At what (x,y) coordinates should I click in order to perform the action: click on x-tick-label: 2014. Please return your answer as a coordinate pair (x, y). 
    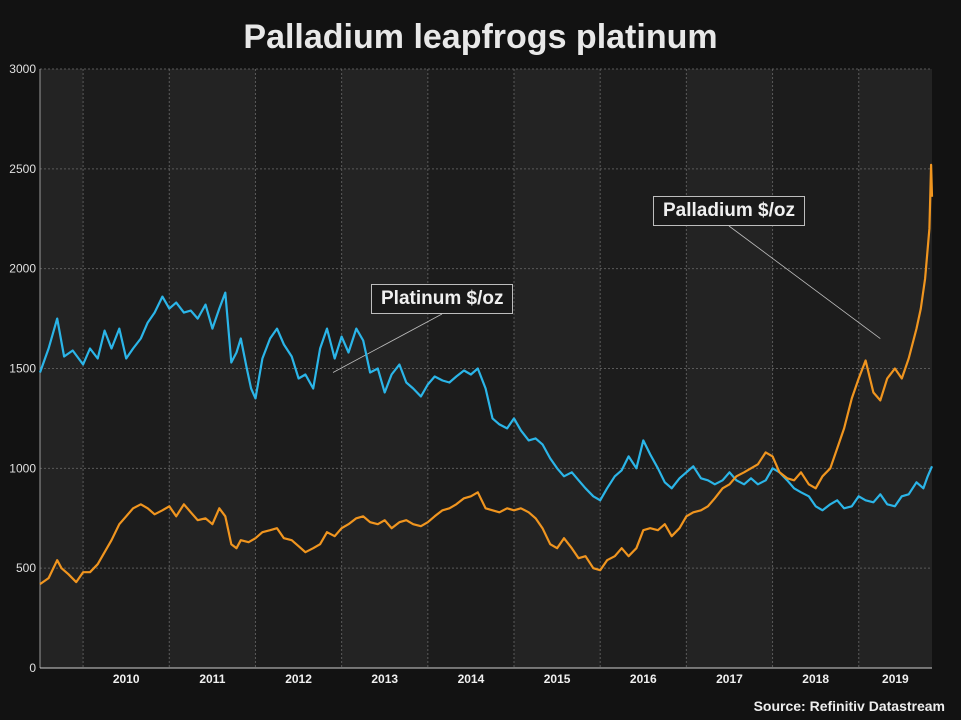
    Looking at the image, I should click on (471, 679).